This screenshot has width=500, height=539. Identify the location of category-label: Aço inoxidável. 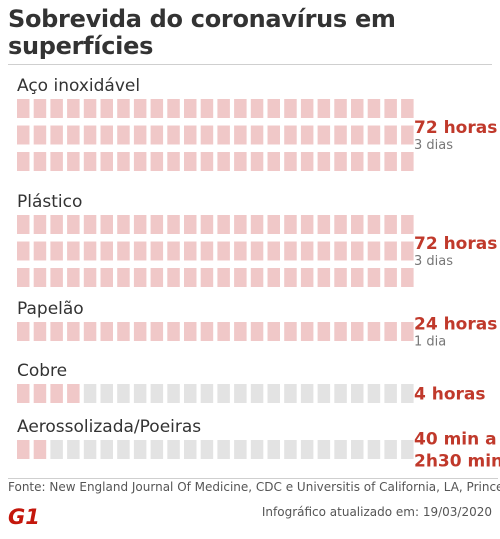
(78, 86).